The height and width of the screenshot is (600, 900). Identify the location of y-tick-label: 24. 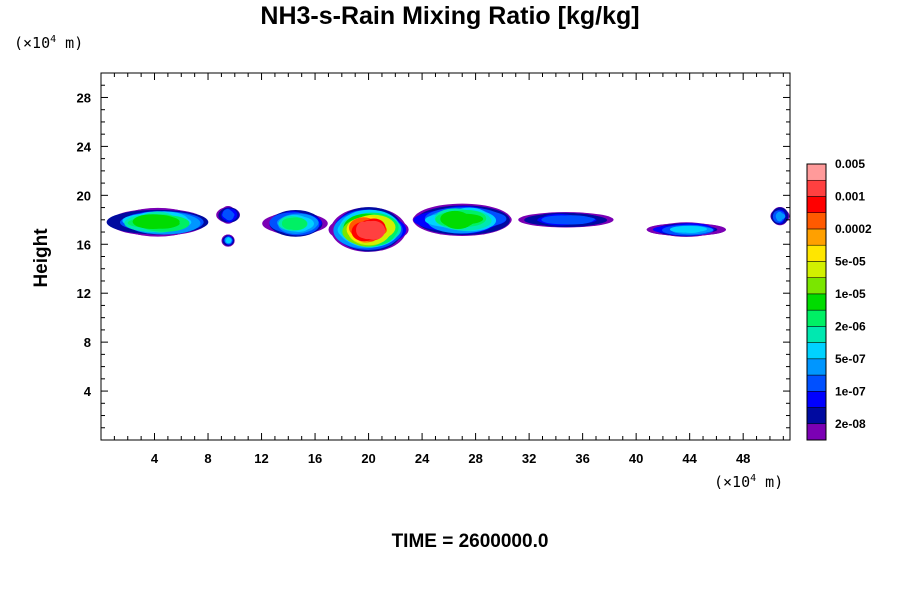
(84, 146).